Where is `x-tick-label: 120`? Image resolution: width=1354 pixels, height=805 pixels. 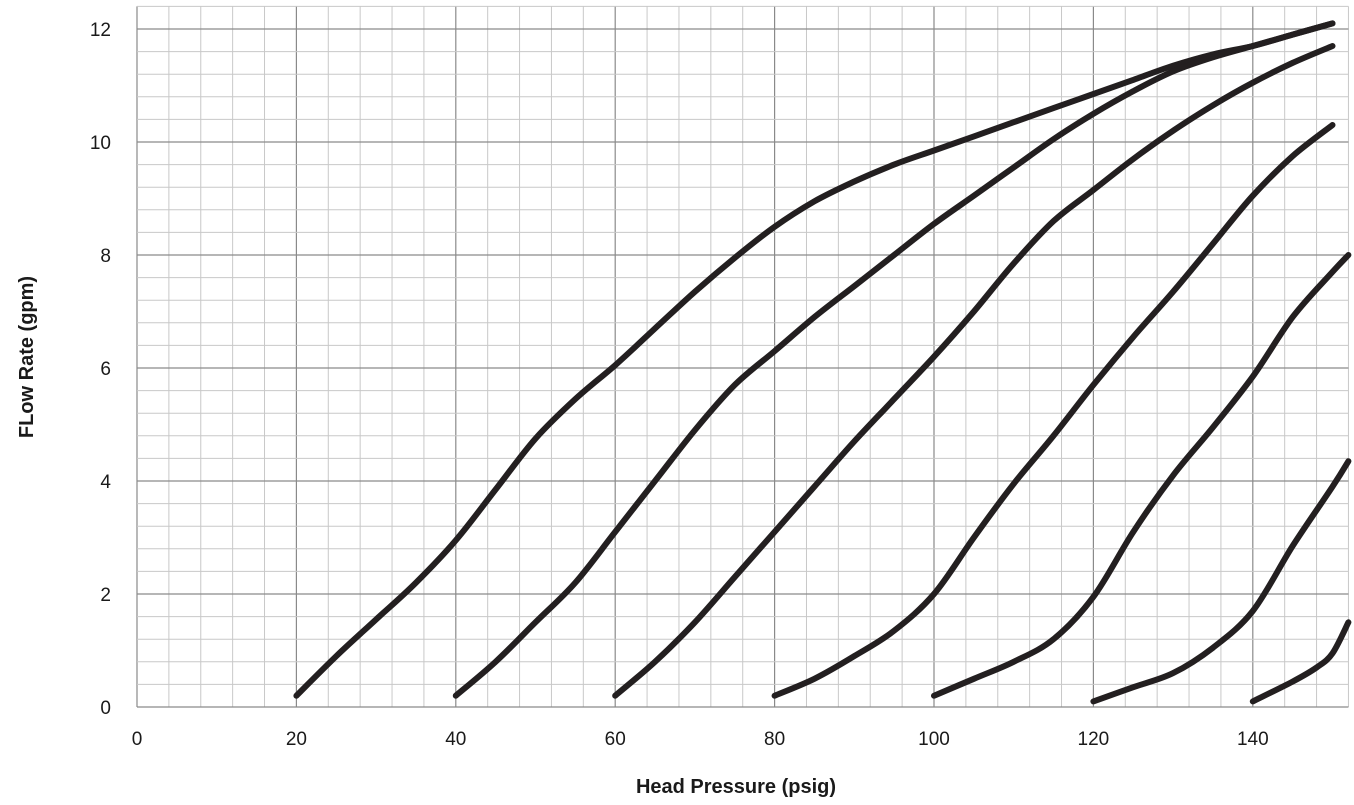 x-tick-label: 120 is located at coordinates (1094, 739).